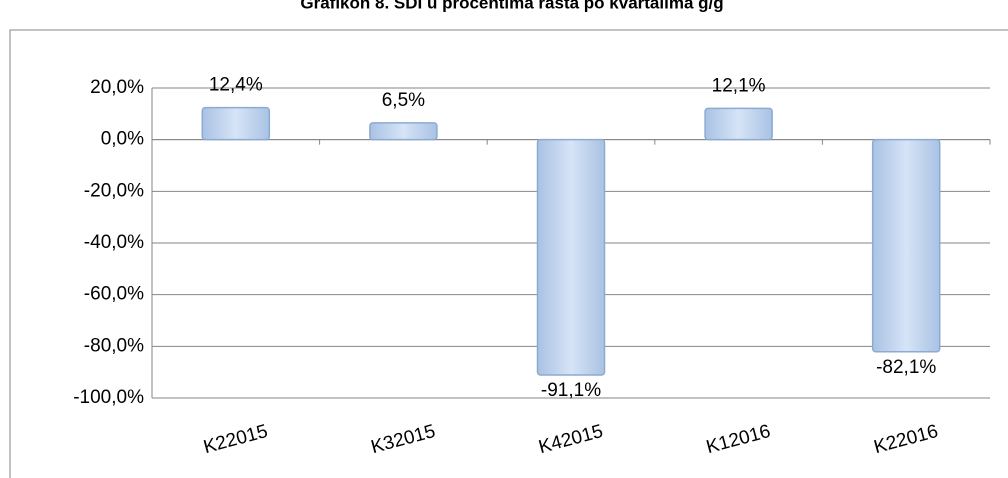 The image size is (1008, 478). I want to click on x-tick-label: K42015, so click(571, 439).